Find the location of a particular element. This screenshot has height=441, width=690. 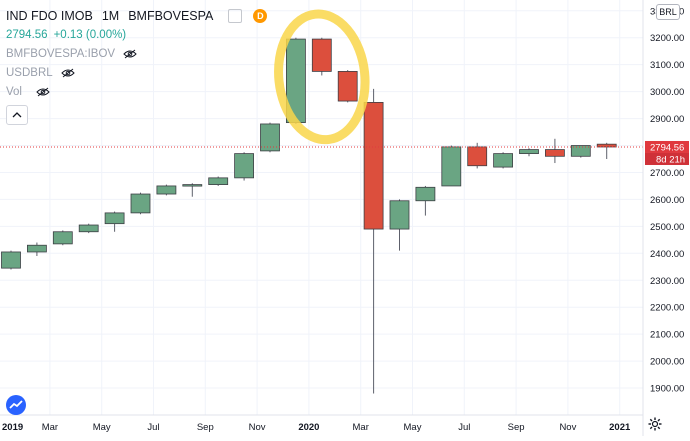

collapse-legend-button is located at coordinates (17, 115).